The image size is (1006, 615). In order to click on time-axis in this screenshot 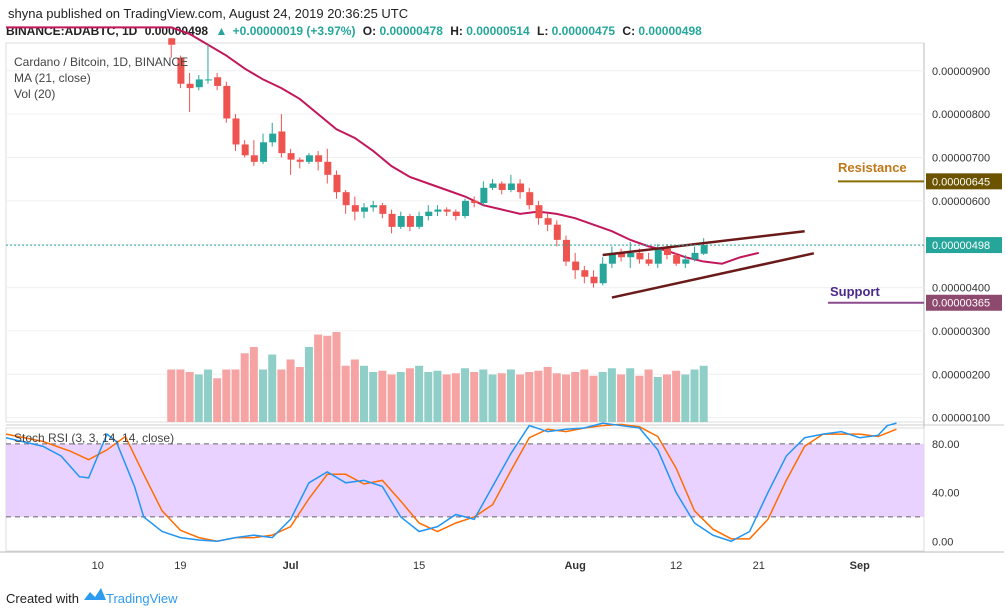, I will do `click(462, 565)`.